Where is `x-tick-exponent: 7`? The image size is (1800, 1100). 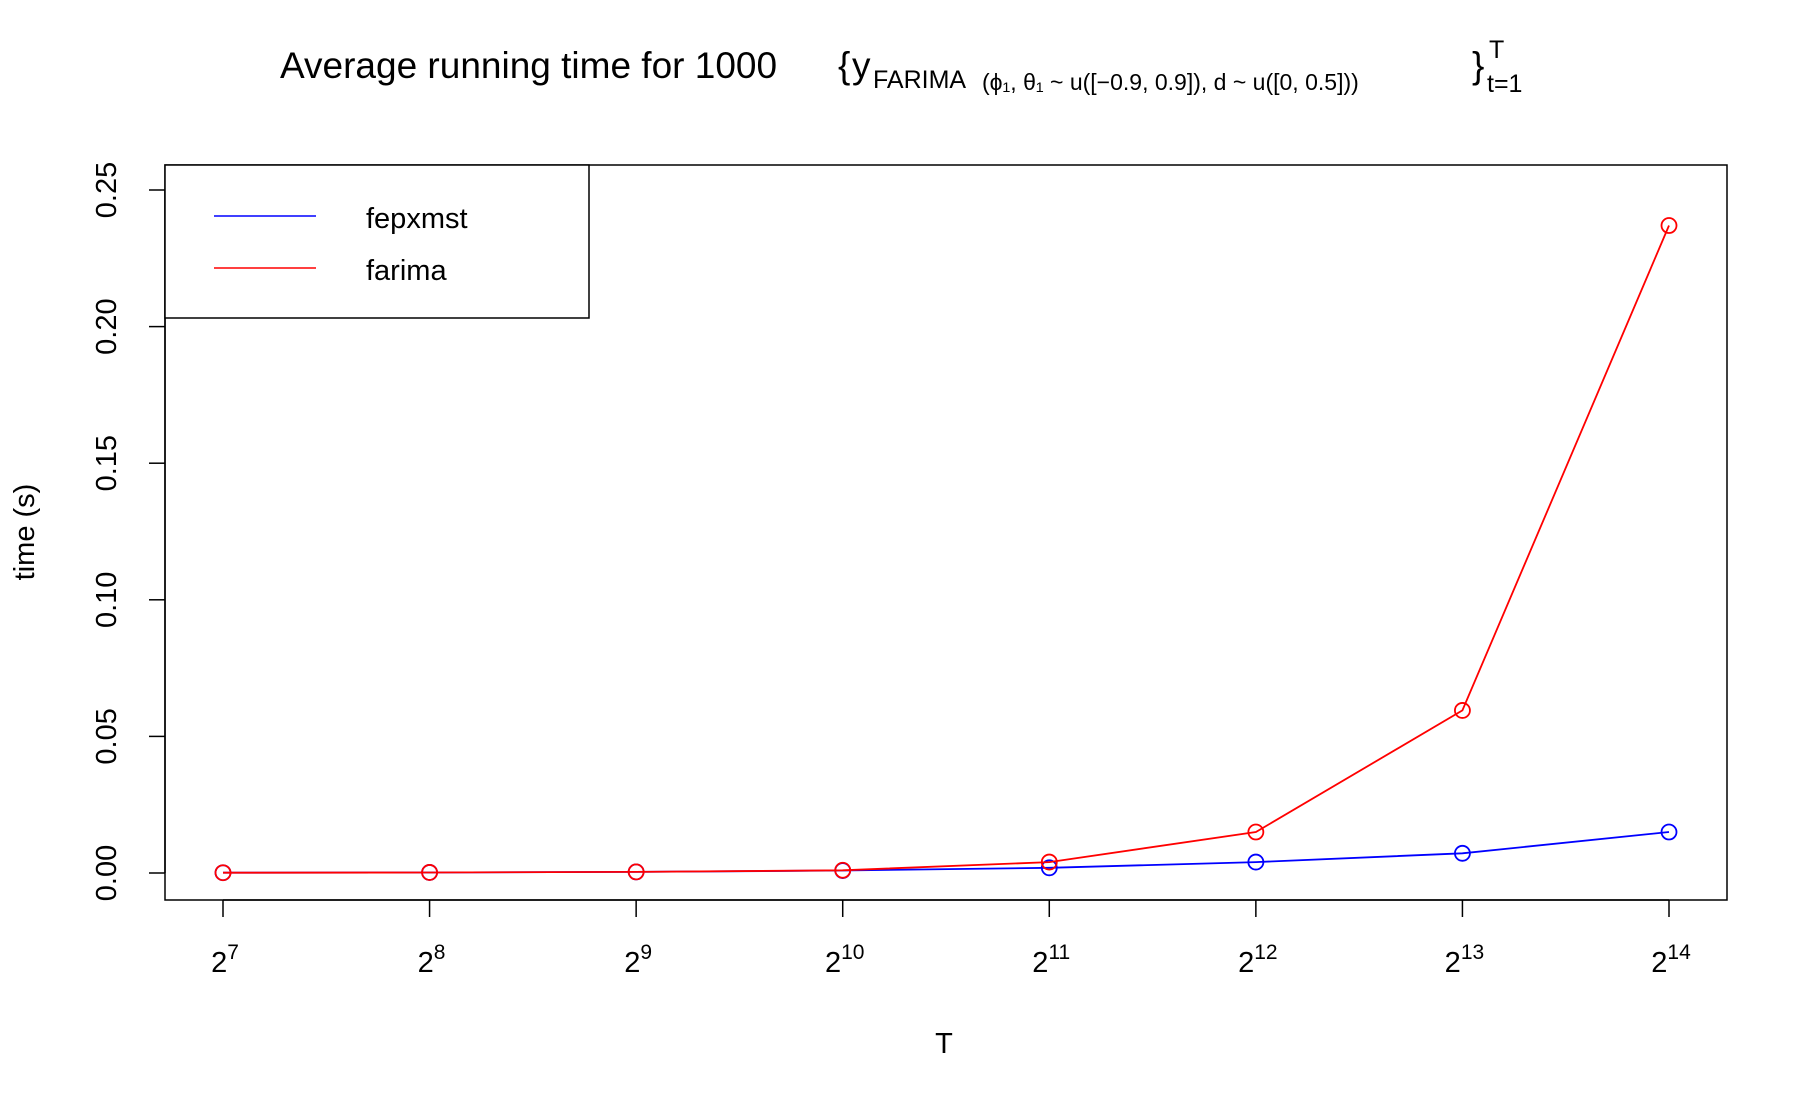
x-tick-exponent: 7 is located at coordinates (233, 952).